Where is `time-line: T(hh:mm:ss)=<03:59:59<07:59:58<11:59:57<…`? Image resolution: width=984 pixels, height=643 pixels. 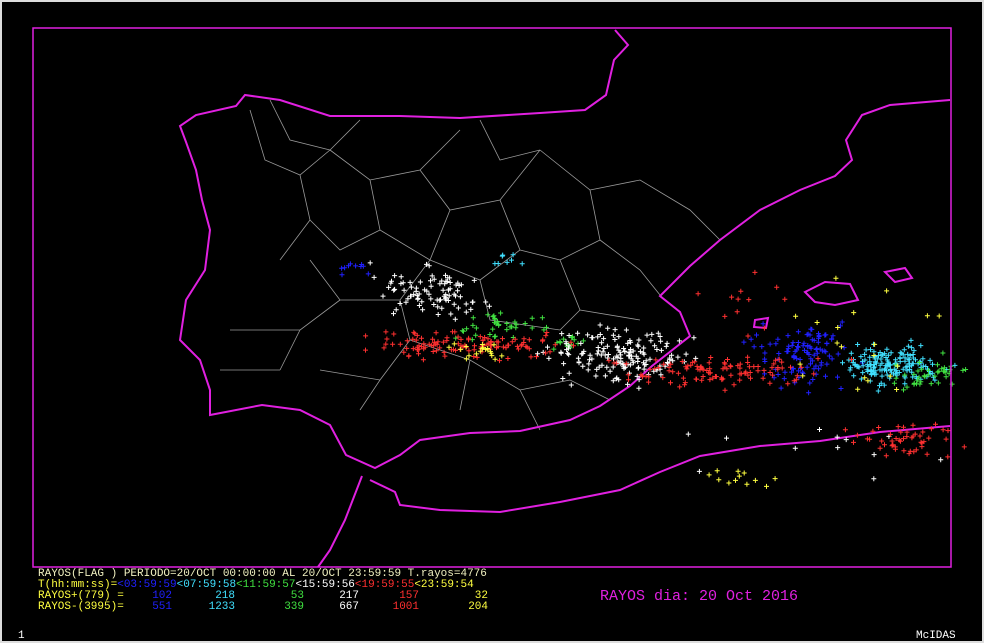 time-line: T(hh:mm:ss)=<03:59:59<07:59:58<11:59:57<… is located at coordinates (256, 585).